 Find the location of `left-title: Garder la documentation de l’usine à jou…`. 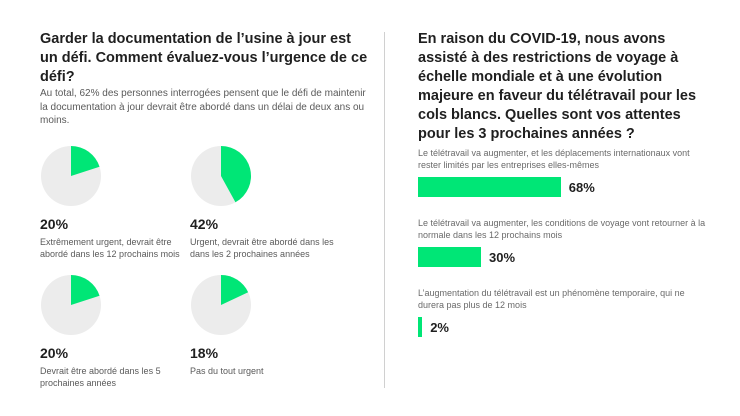

left-title: Garder la documentation de l’usine à jou… is located at coordinates (204, 58).